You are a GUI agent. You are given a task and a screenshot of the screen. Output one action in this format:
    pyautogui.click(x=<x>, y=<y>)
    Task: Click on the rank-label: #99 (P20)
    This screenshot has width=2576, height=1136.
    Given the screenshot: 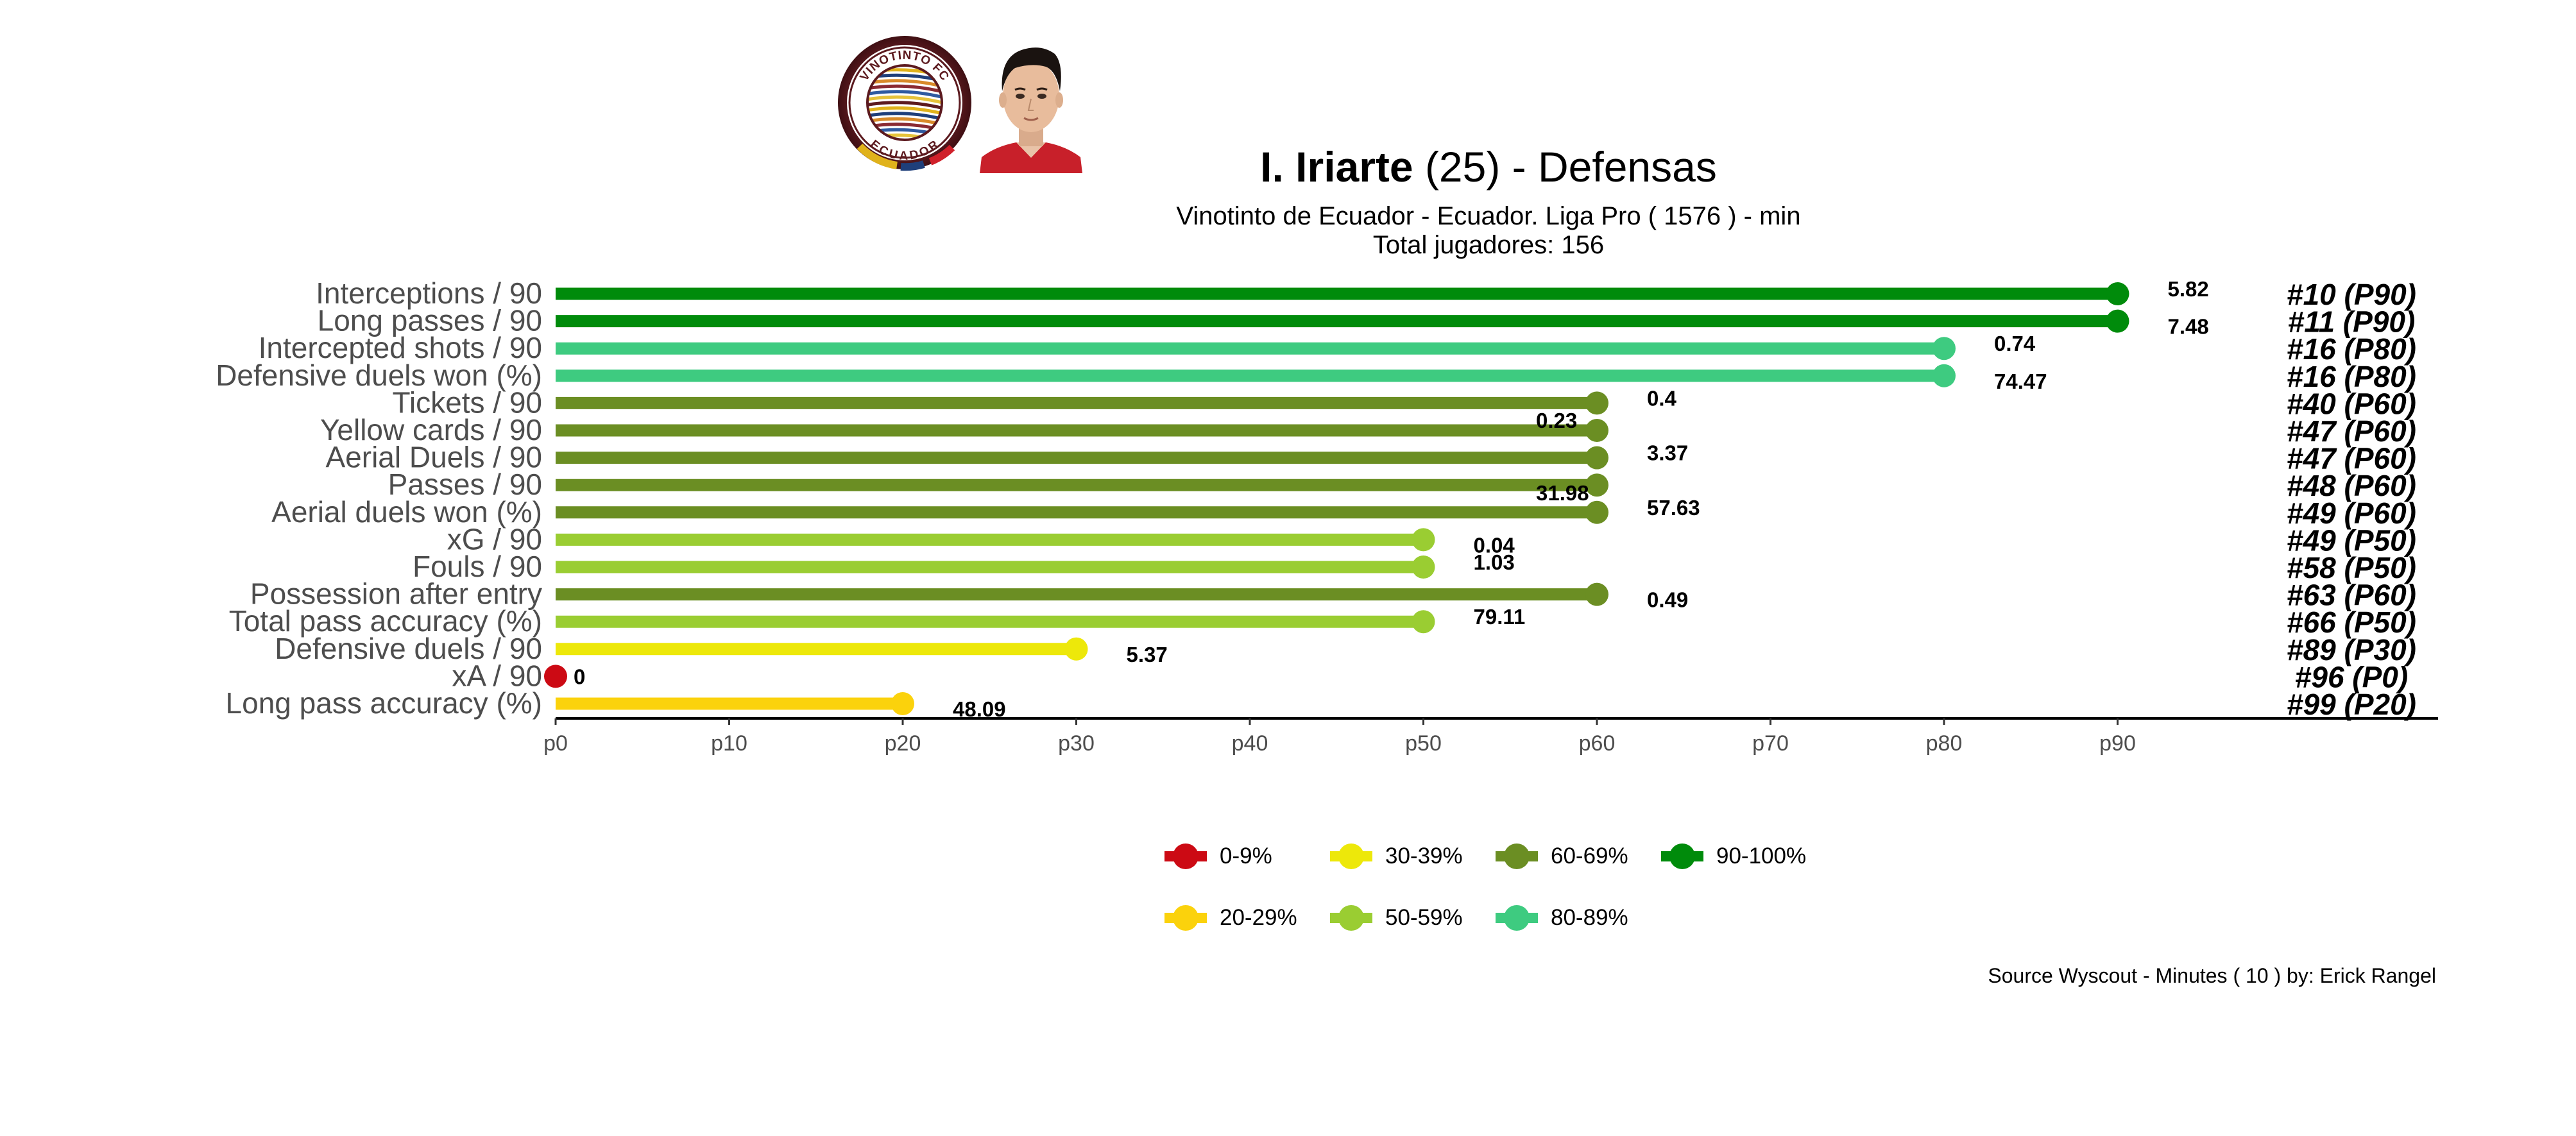 What is the action you would take?
    pyautogui.click(x=2351, y=704)
    